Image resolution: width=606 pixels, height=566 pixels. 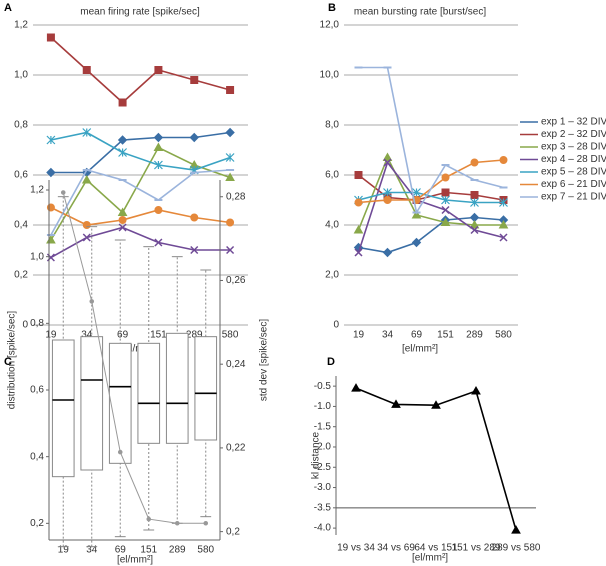 I want to click on y2-tick-label: 0,2, so click(x=233, y=531).